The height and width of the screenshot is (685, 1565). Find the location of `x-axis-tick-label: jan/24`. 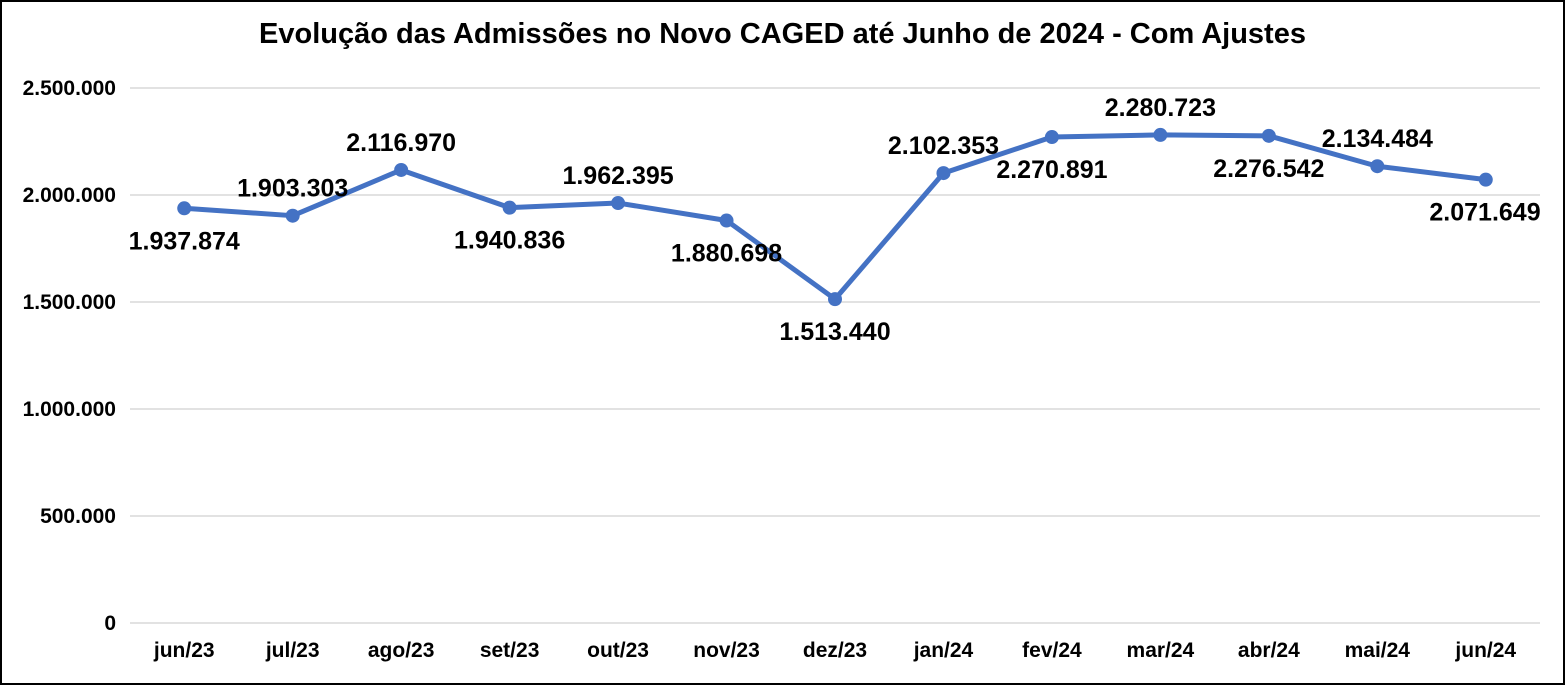

x-axis-tick-label: jan/24 is located at coordinates (943, 650).